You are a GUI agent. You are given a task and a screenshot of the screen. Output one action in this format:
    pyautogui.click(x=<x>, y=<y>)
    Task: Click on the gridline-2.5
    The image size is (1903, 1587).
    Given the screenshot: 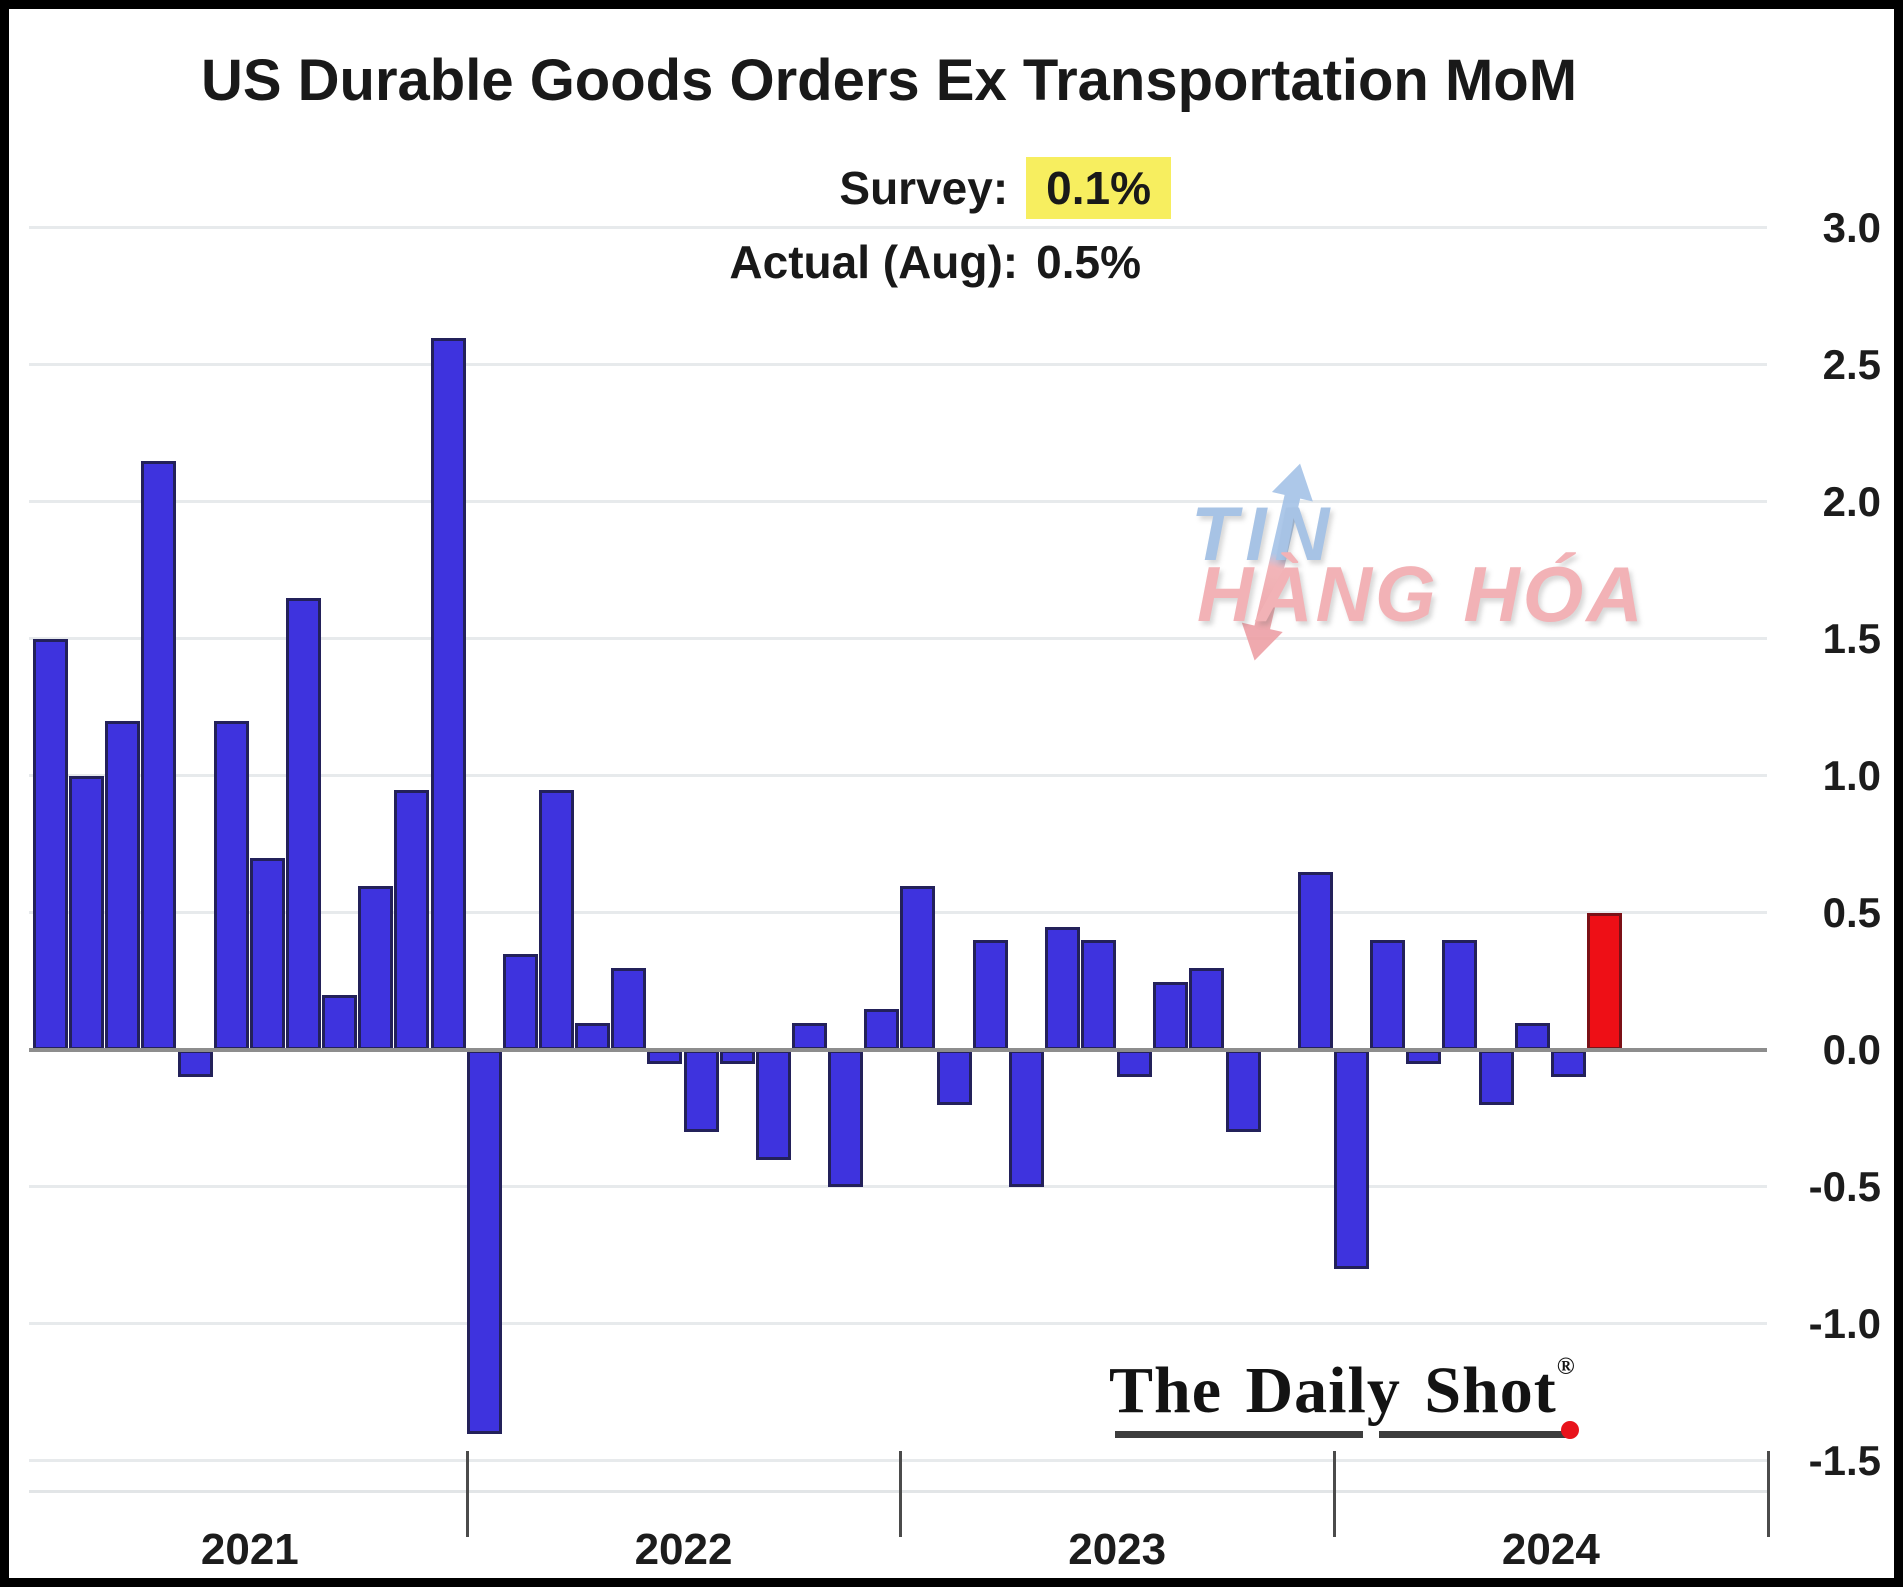 What is the action you would take?
    pyautogui.click(x=898, y=364)
    